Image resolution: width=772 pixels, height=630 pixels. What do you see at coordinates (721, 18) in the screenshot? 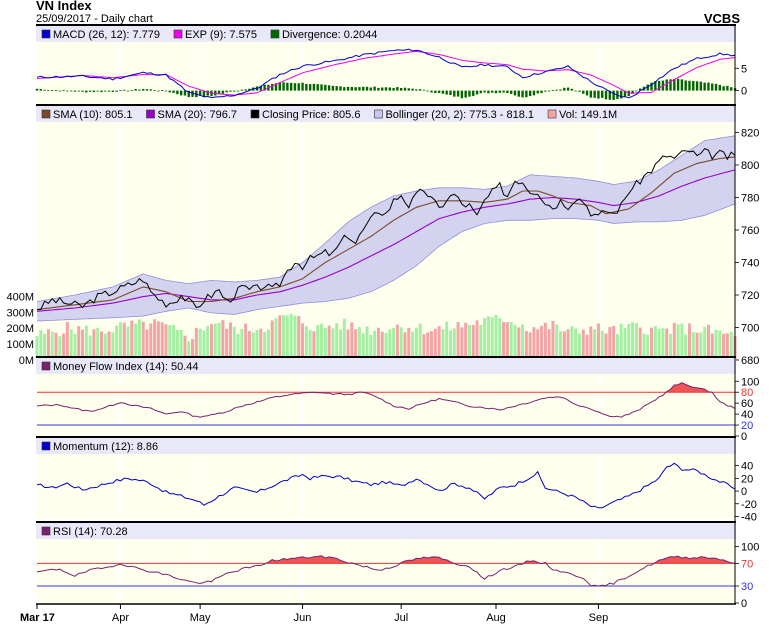
I see `brand-label: VCBS` at bounding box center [721, 18].